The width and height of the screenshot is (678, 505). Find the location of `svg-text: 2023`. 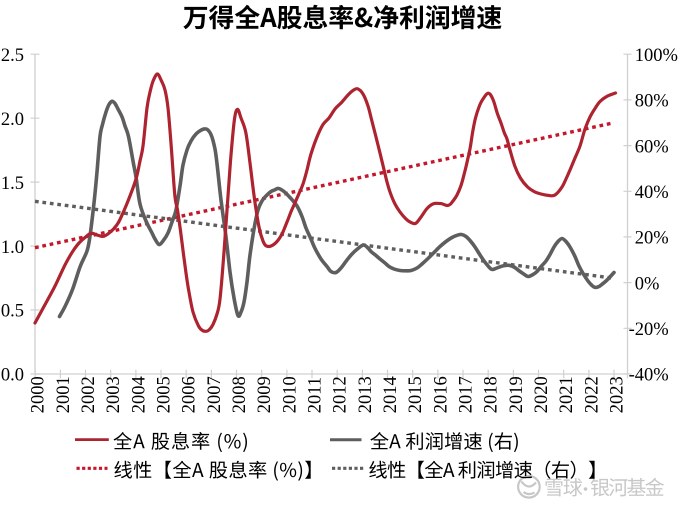

svg-text: 2023 is located at coordinates (618, 394).